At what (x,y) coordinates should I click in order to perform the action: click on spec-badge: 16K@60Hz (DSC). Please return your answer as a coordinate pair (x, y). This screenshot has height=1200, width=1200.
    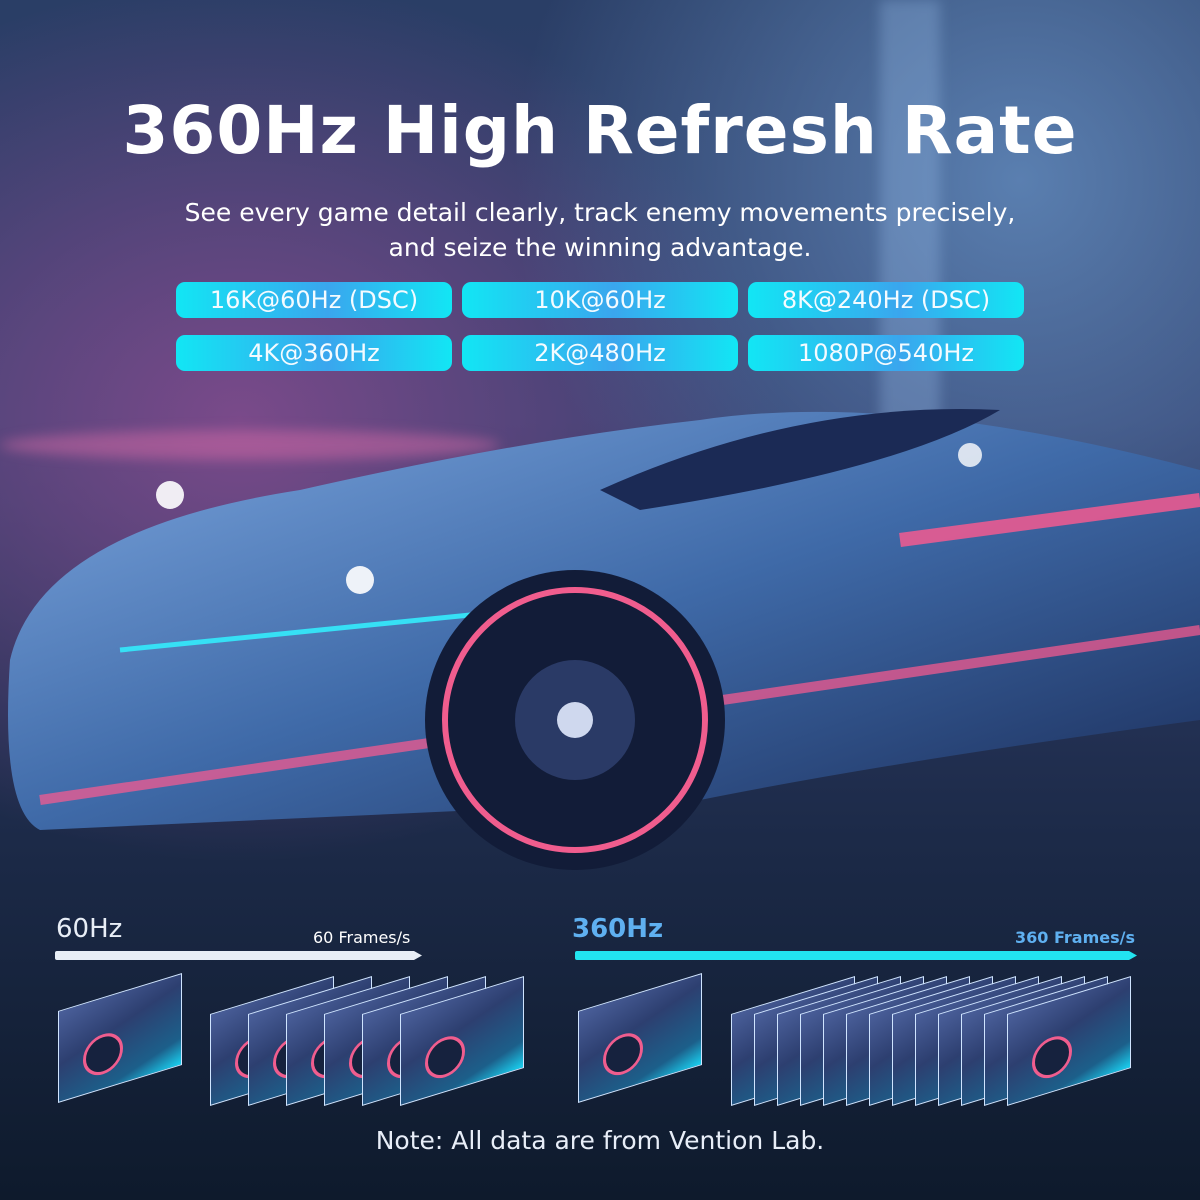
    Looking at the image, I should click on (314, 300).